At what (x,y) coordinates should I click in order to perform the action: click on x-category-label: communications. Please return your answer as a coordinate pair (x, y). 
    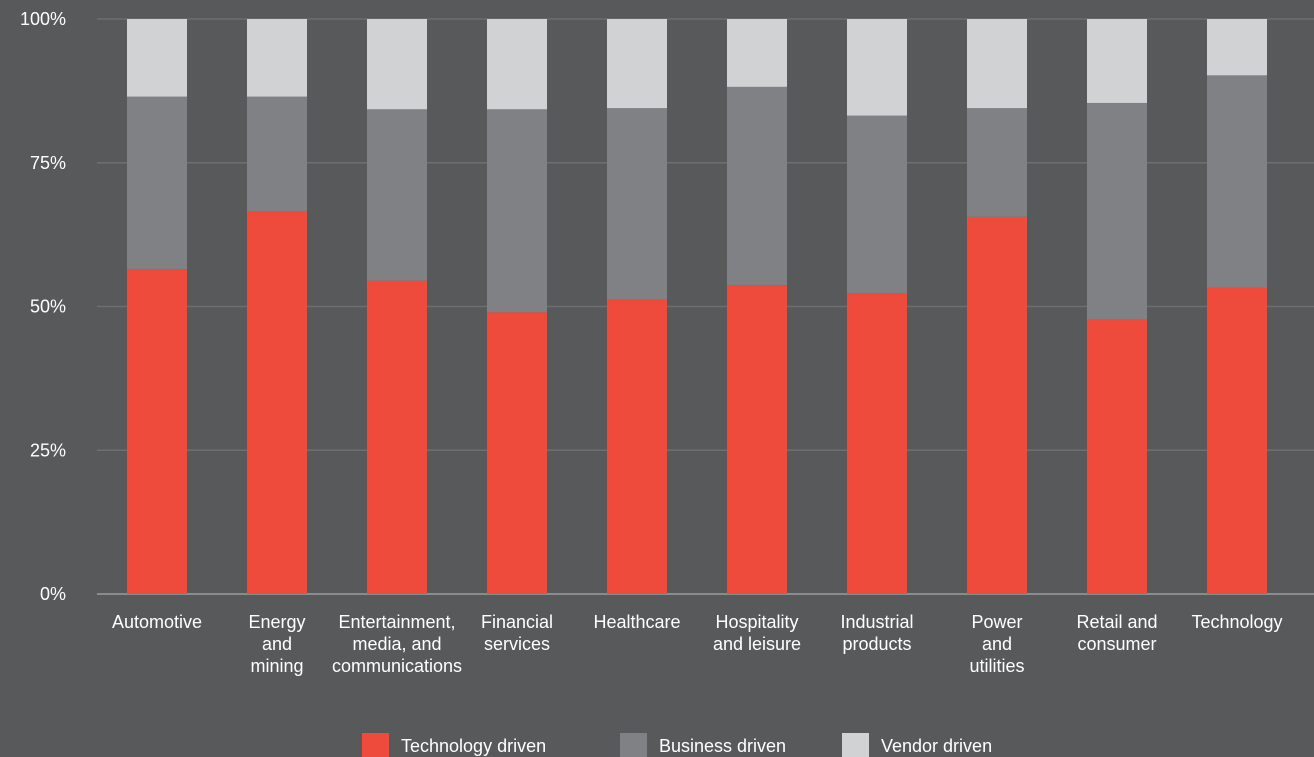
    Looking at the image, I should click on (397, 666).